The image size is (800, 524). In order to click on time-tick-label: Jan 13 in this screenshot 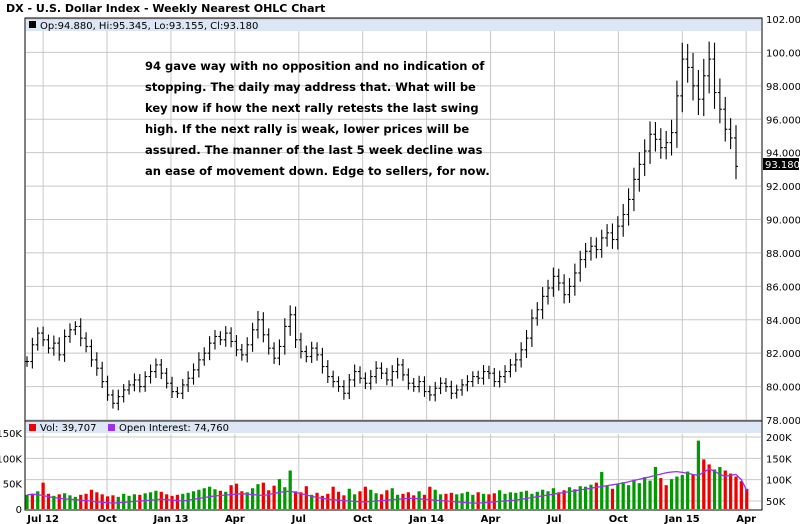, I will do `click(170, 519)`.